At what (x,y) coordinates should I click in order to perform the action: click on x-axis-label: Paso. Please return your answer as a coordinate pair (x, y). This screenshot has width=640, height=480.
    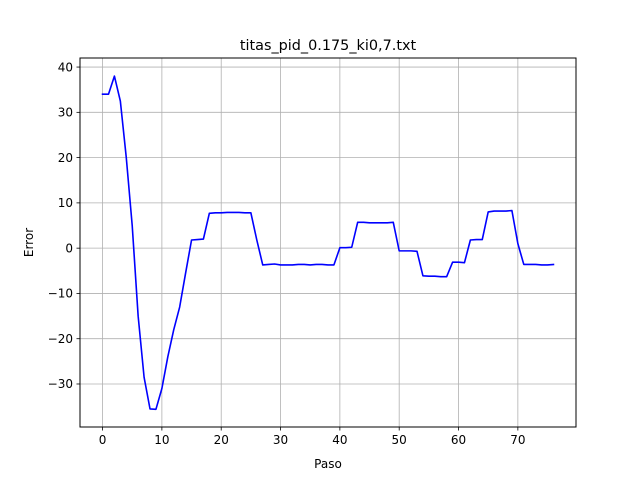
    Looking at the image, I should click on (328, 464).